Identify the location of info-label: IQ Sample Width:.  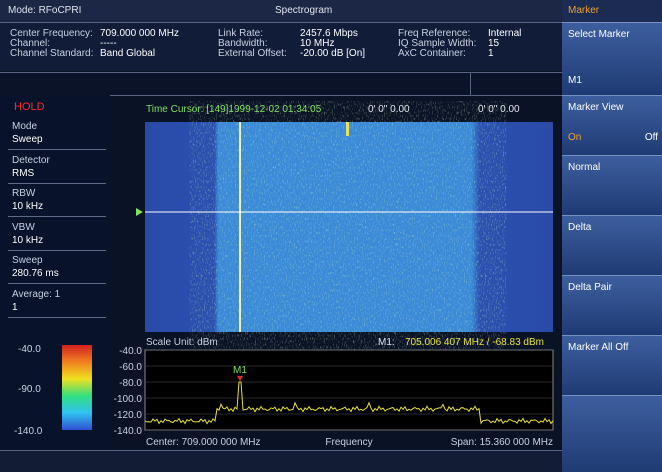
(437, 43).